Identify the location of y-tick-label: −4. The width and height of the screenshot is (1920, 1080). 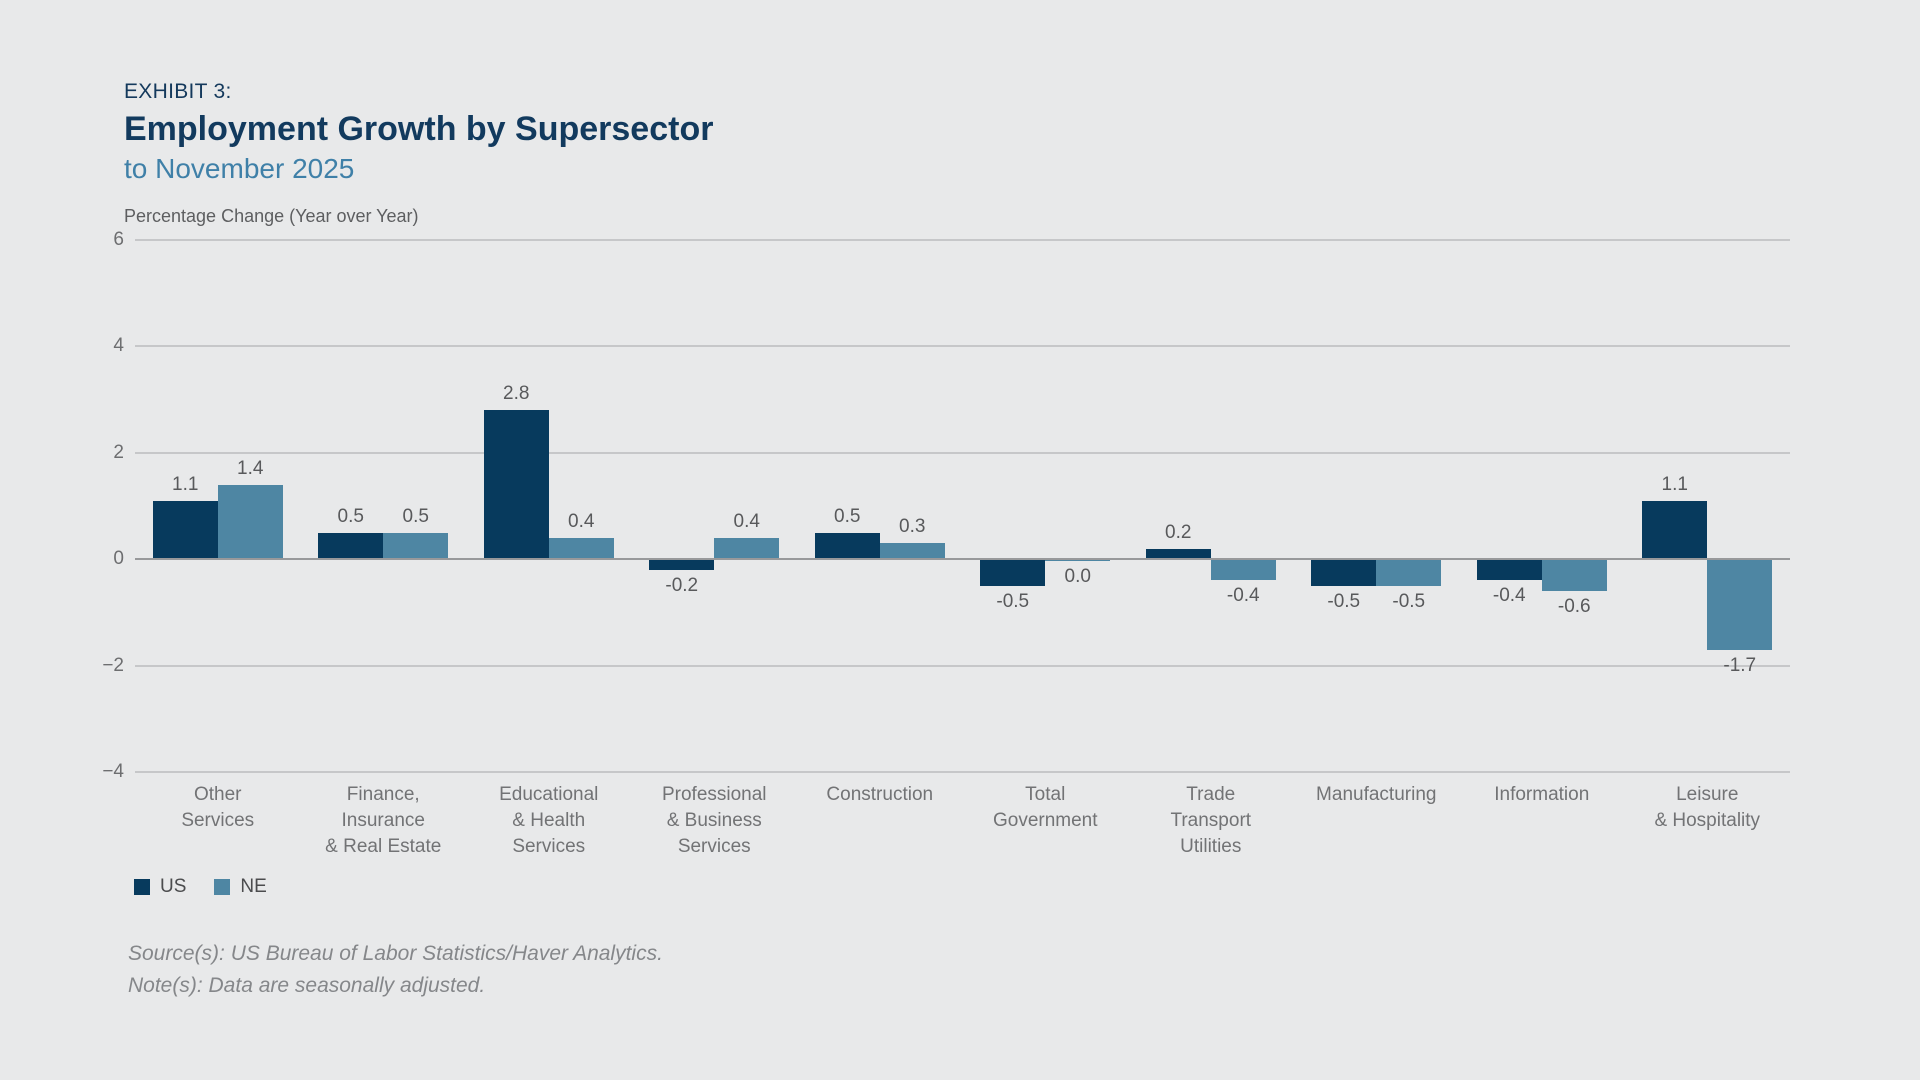
(113, 771).